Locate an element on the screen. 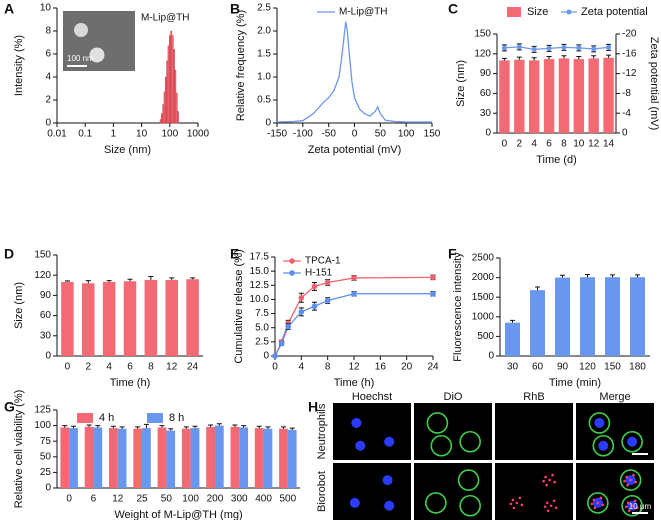 Image resolution: width=661 pixels, height=520 pixels. y-tick-label: 2000 is located at coordinates (483, 277).